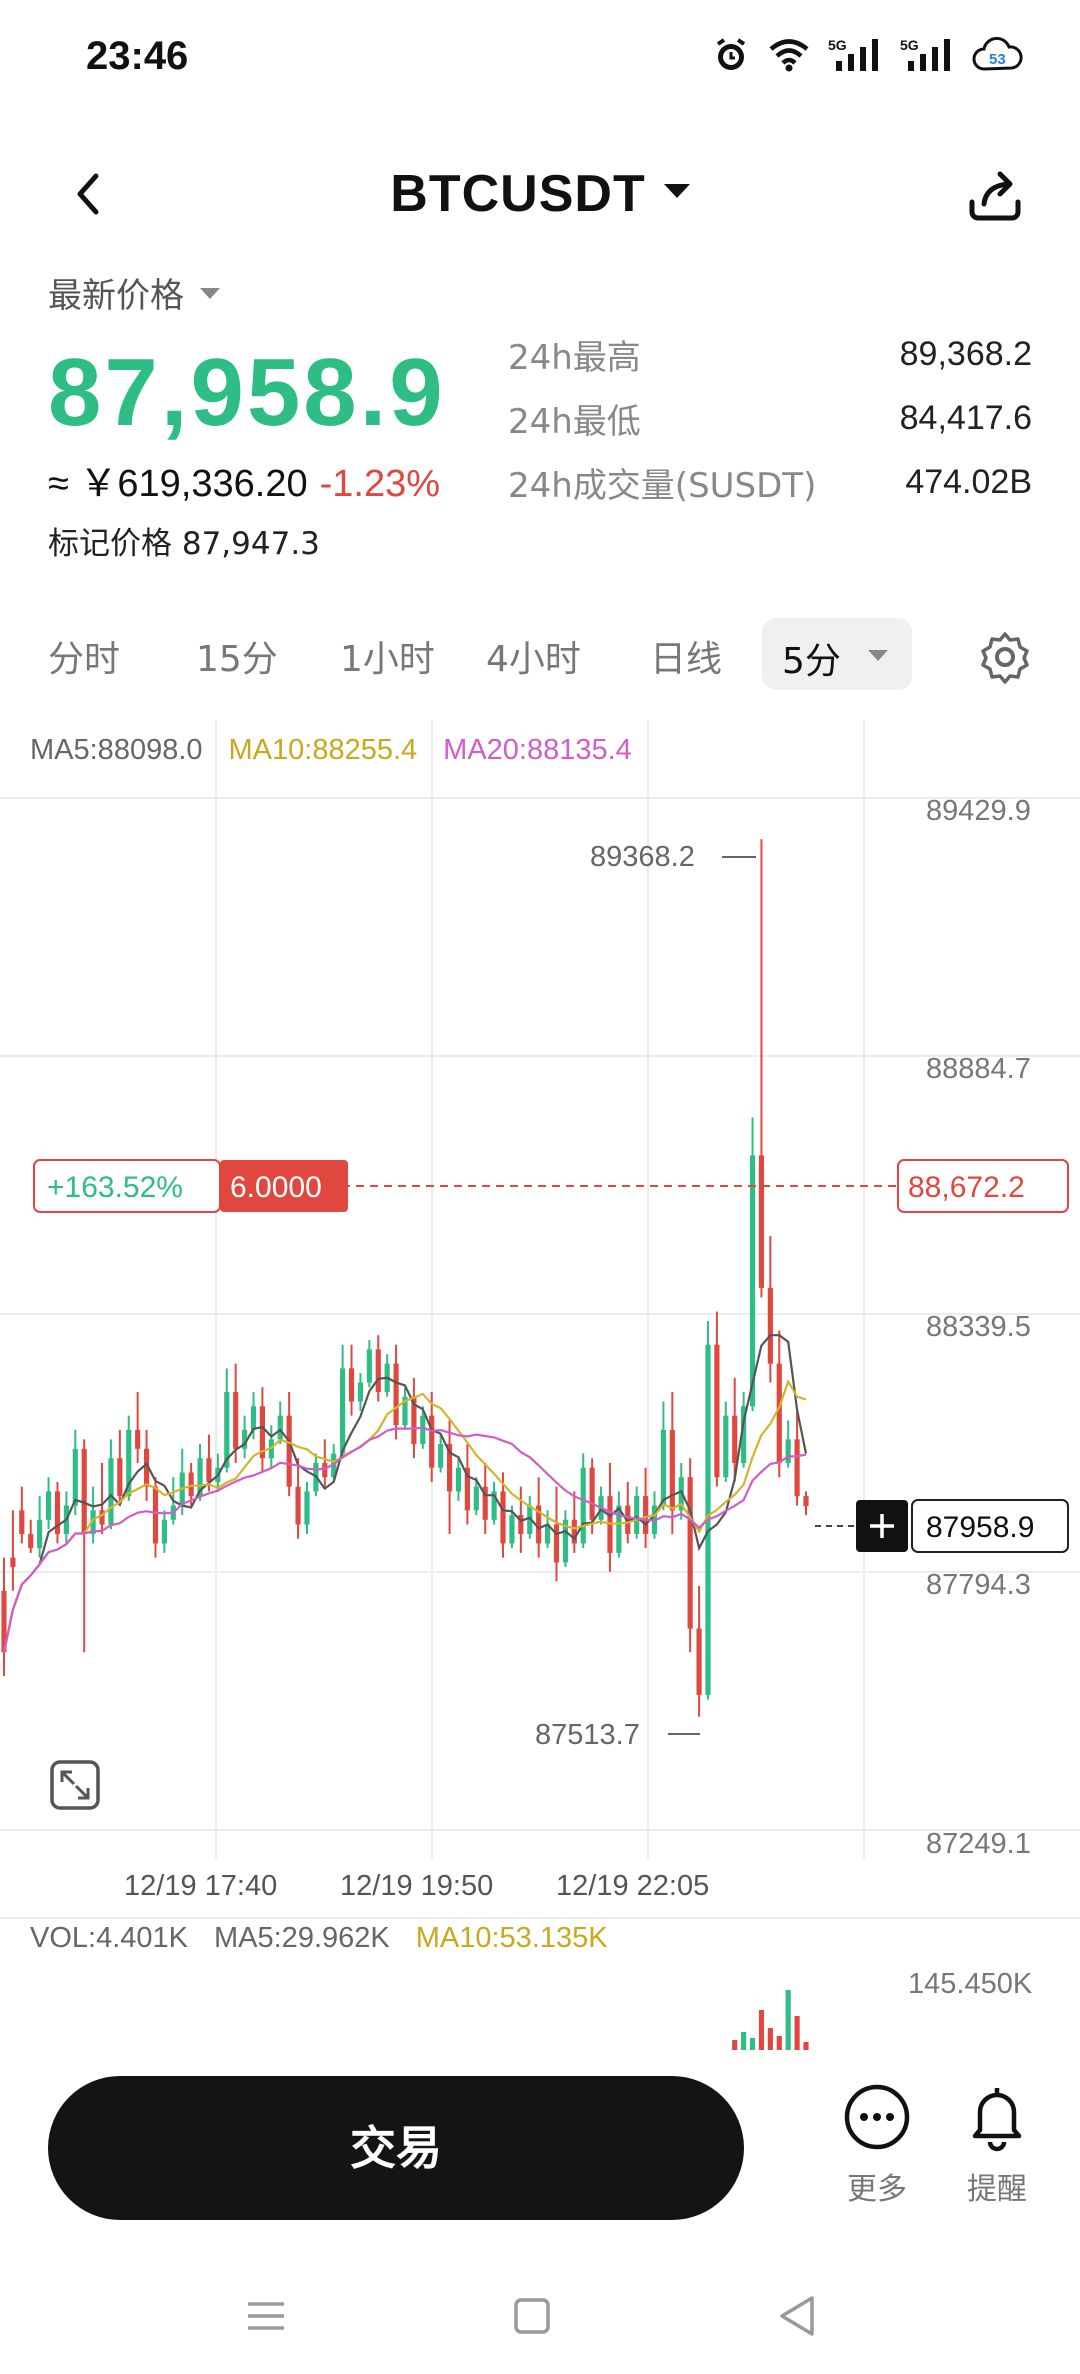 The width and height of the screenshot is (1080, 2374). Describe the element at coordinates (284, 1186) in the screenshot. I see `position-size-box` at that location.